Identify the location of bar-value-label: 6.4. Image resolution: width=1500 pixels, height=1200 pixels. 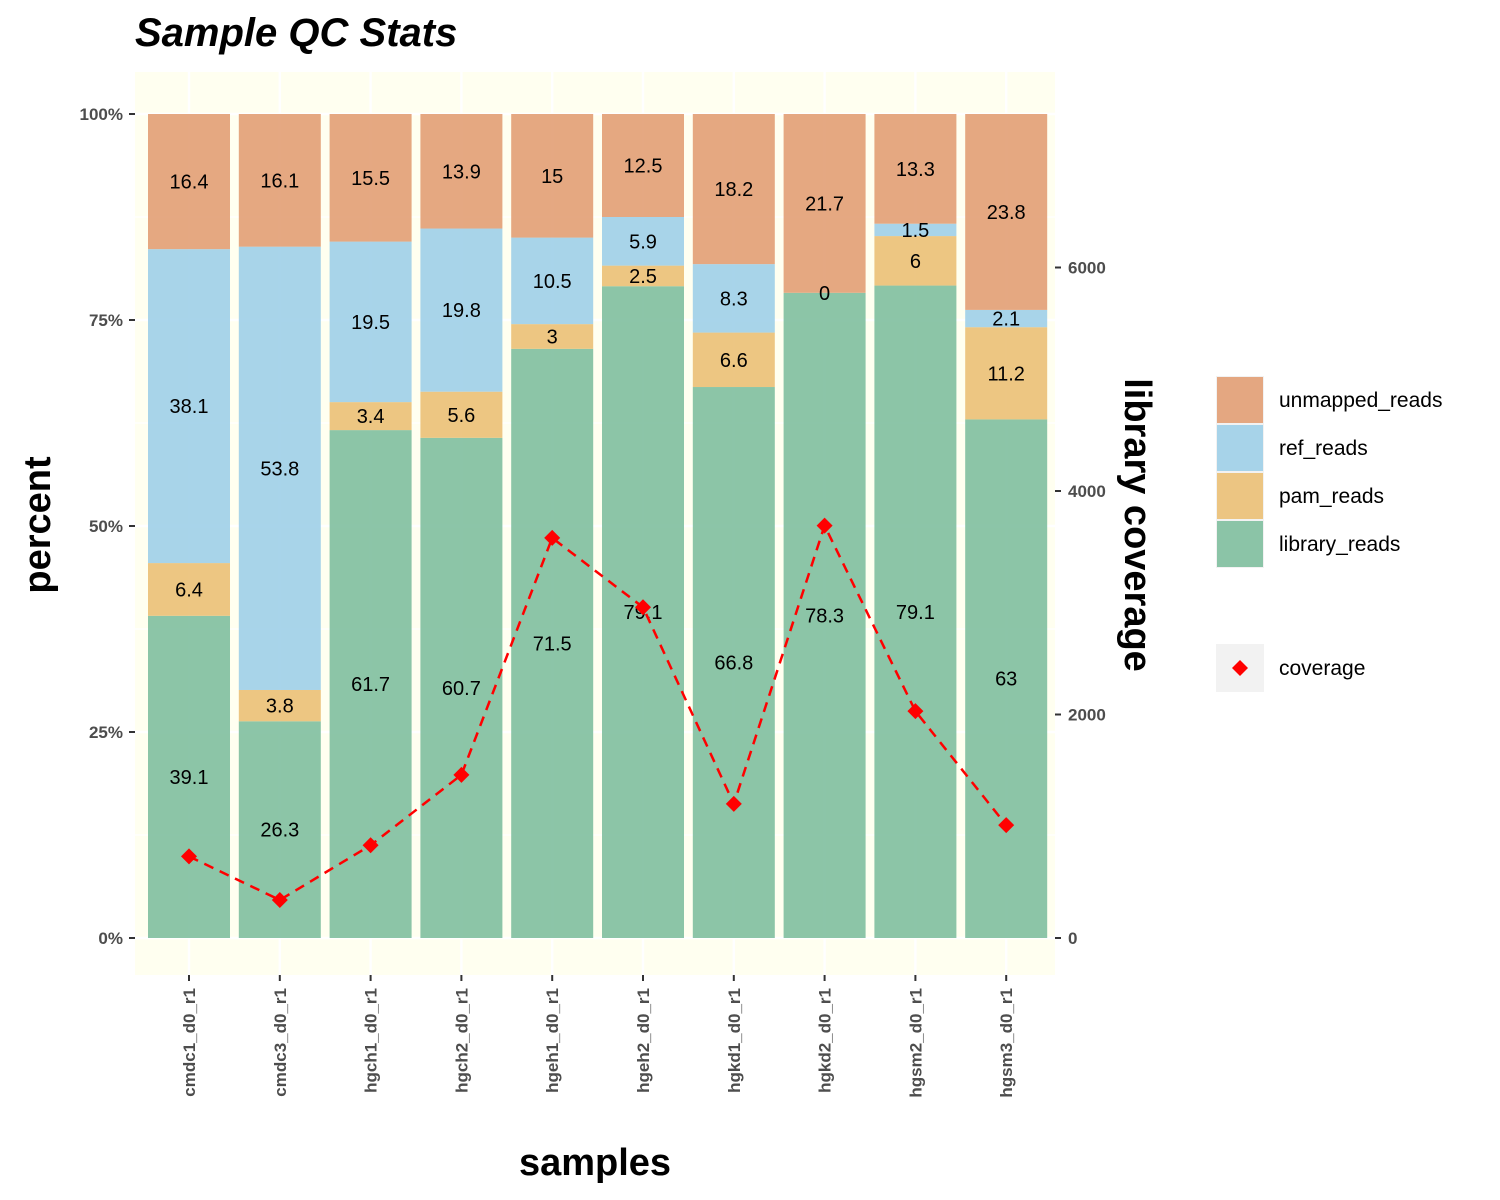
(189, 590).